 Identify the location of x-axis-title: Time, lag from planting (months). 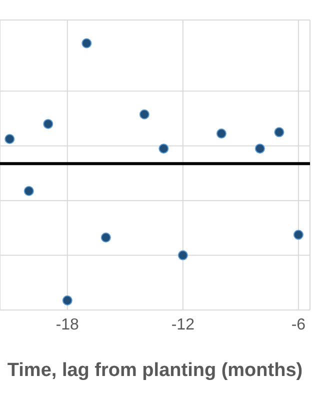
(155, 370).